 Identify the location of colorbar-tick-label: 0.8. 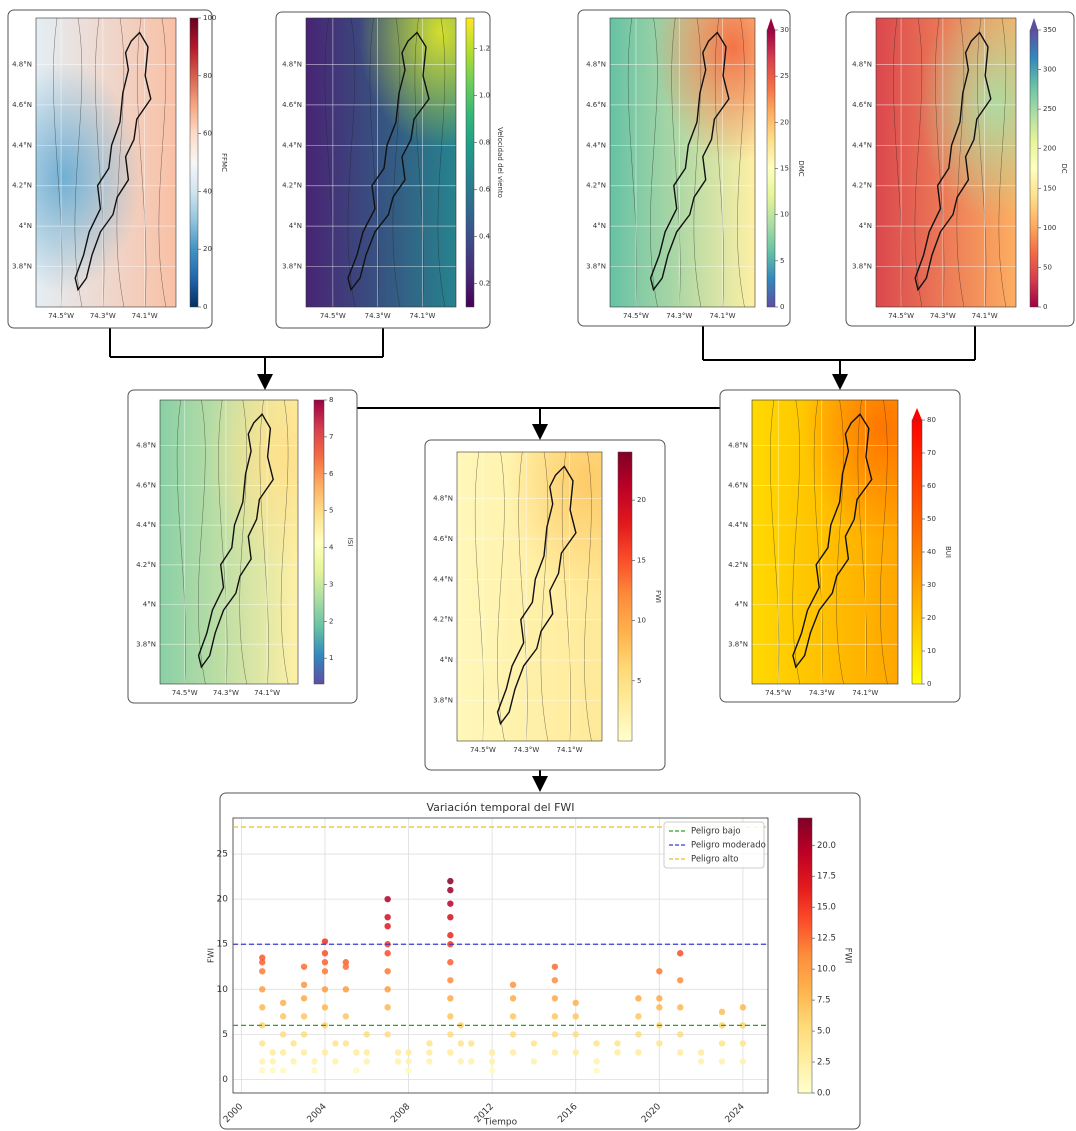
(484, 143).